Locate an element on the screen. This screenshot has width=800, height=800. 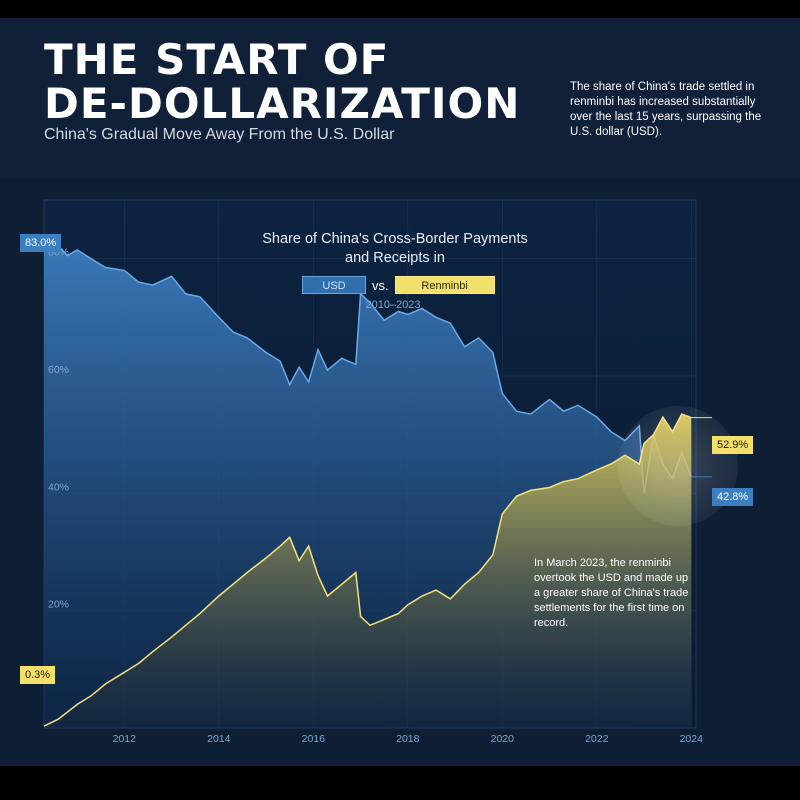
x-tick-label: 2014 is located at coordinates (219, 739).